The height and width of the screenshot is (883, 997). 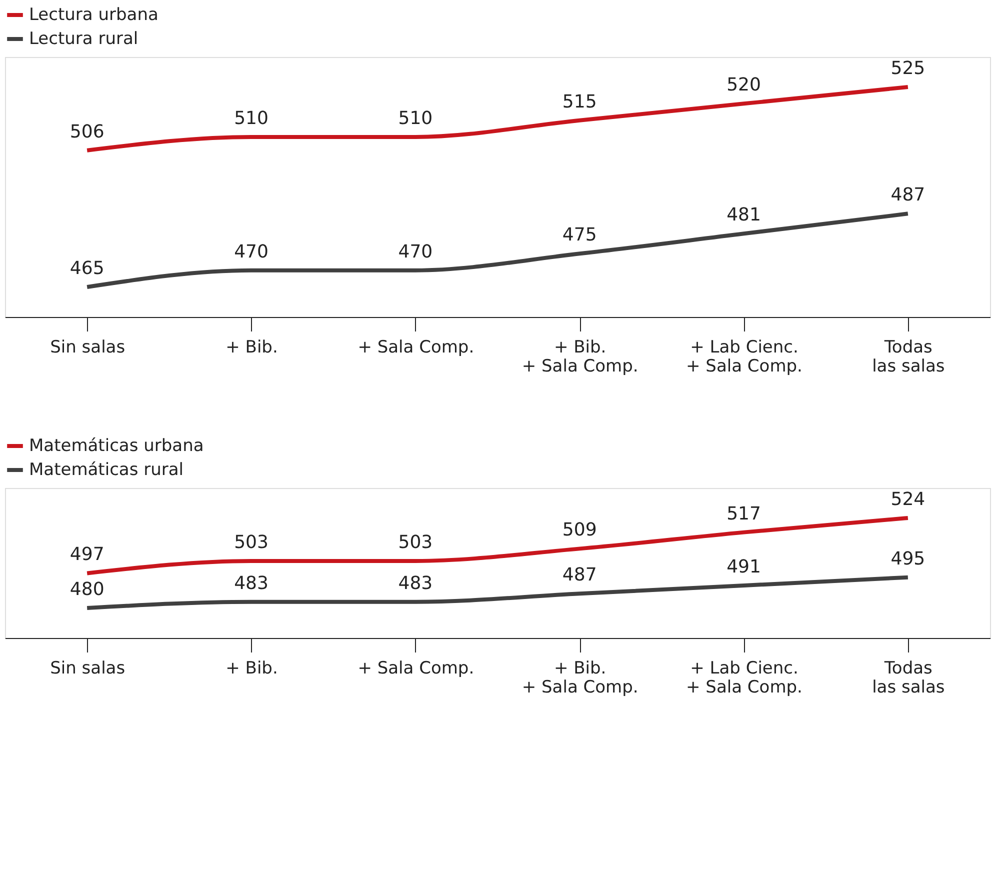 I want to click on data-label: 515, so click(x=579, y=101).